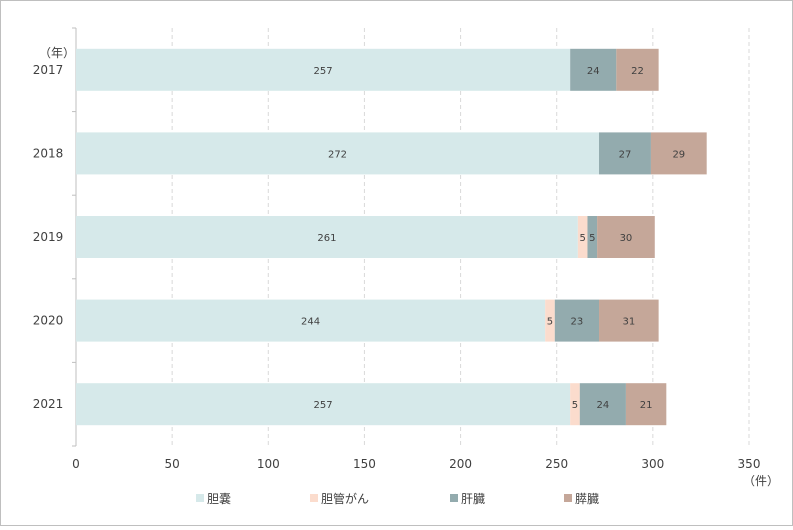 This screenshot has height=530, width=793. I want to click on x-tick-label: 200, so click(460, 464).